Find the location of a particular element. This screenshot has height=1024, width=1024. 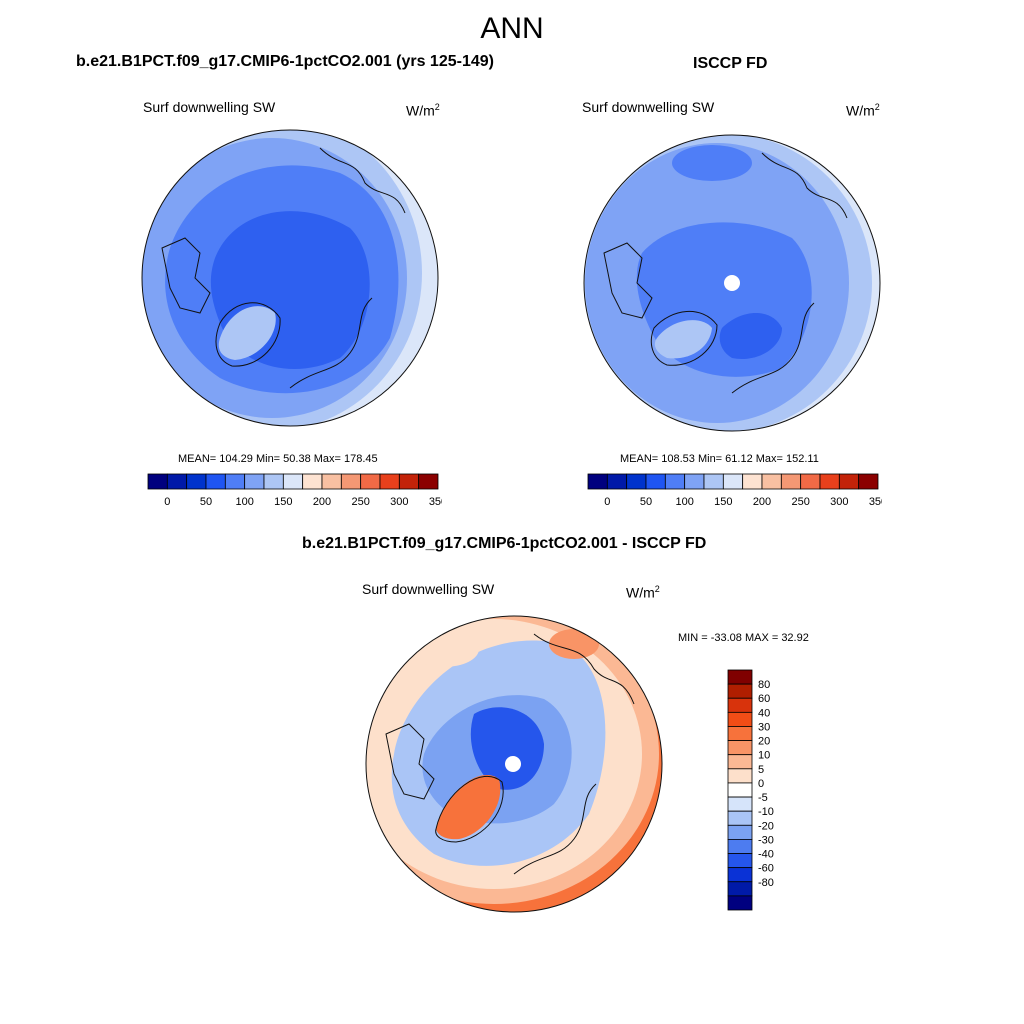

diff-band-neg-core is located at coordinates (507, 748).